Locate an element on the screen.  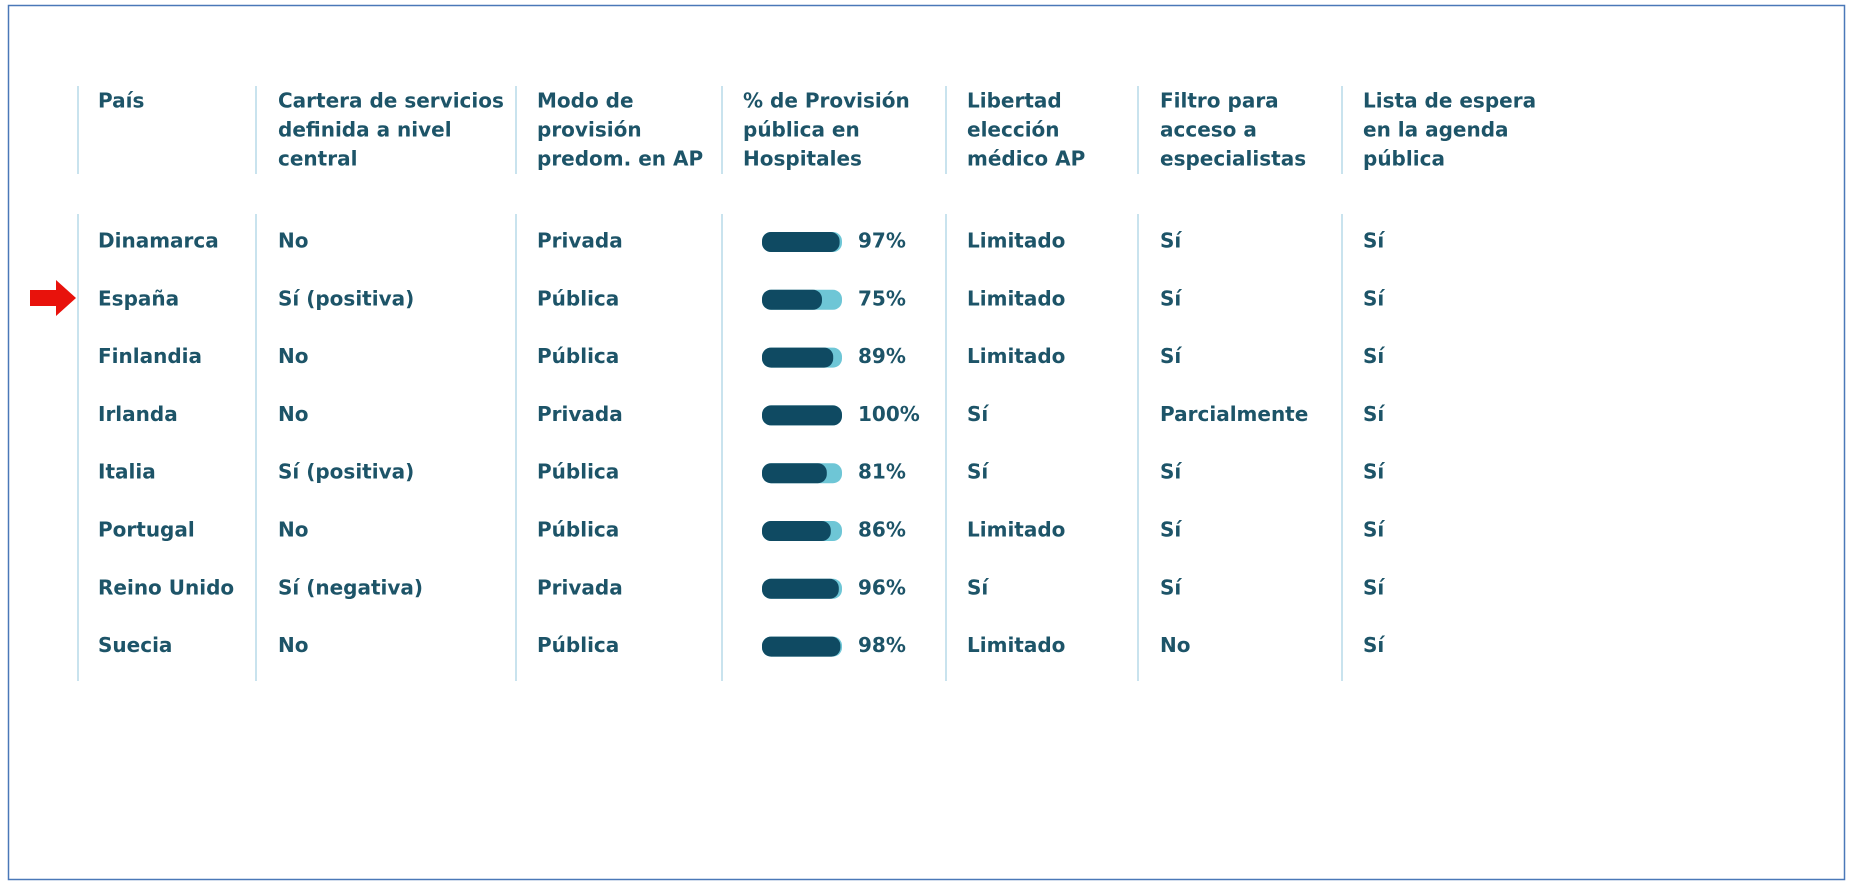
column-header: Lista de espera is located at coordinates (1449, 101).